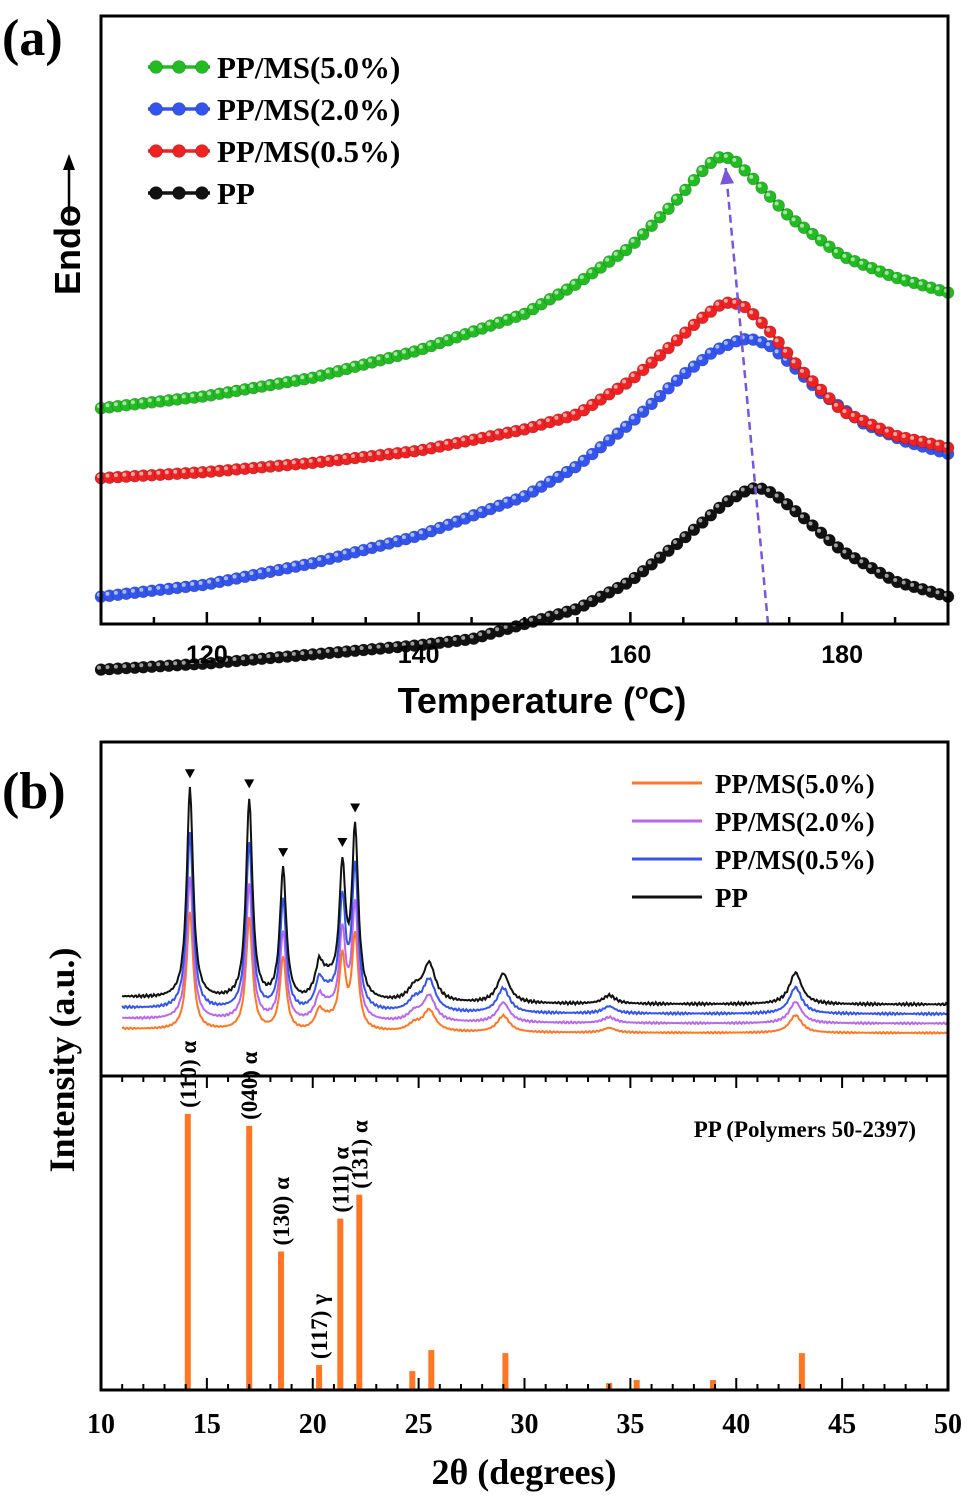  What do you see at coordinates (524, 579) in the screenshot?
I see `dsc-series-pp` at bounding box center [524, 579].